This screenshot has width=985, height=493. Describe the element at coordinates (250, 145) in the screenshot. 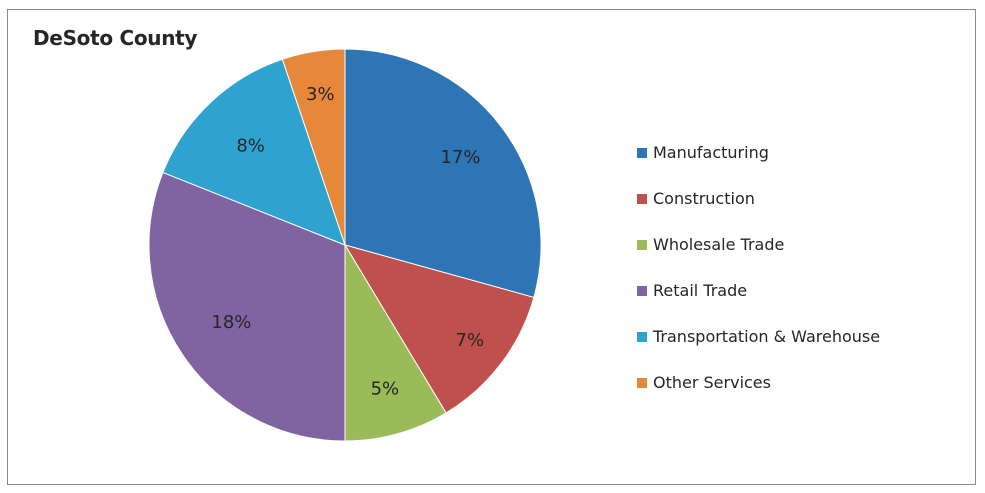

I see `data-label-transportation-warehouse: 8%` at that location.